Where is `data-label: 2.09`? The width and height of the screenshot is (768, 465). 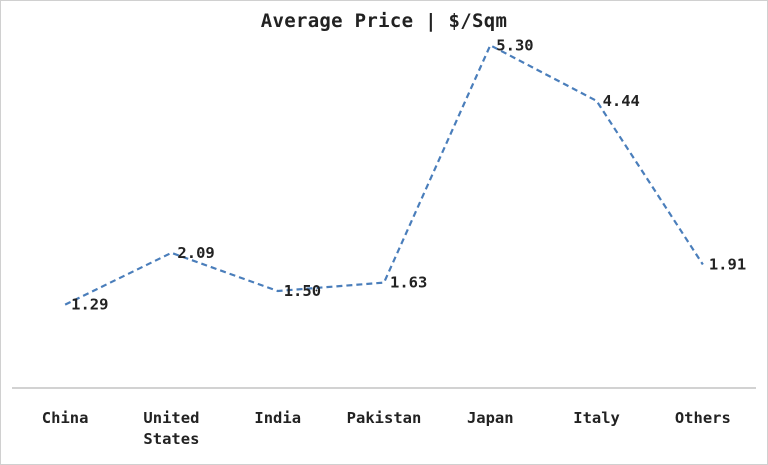
data-label: 2.09 is located at coordinates (195, 253).